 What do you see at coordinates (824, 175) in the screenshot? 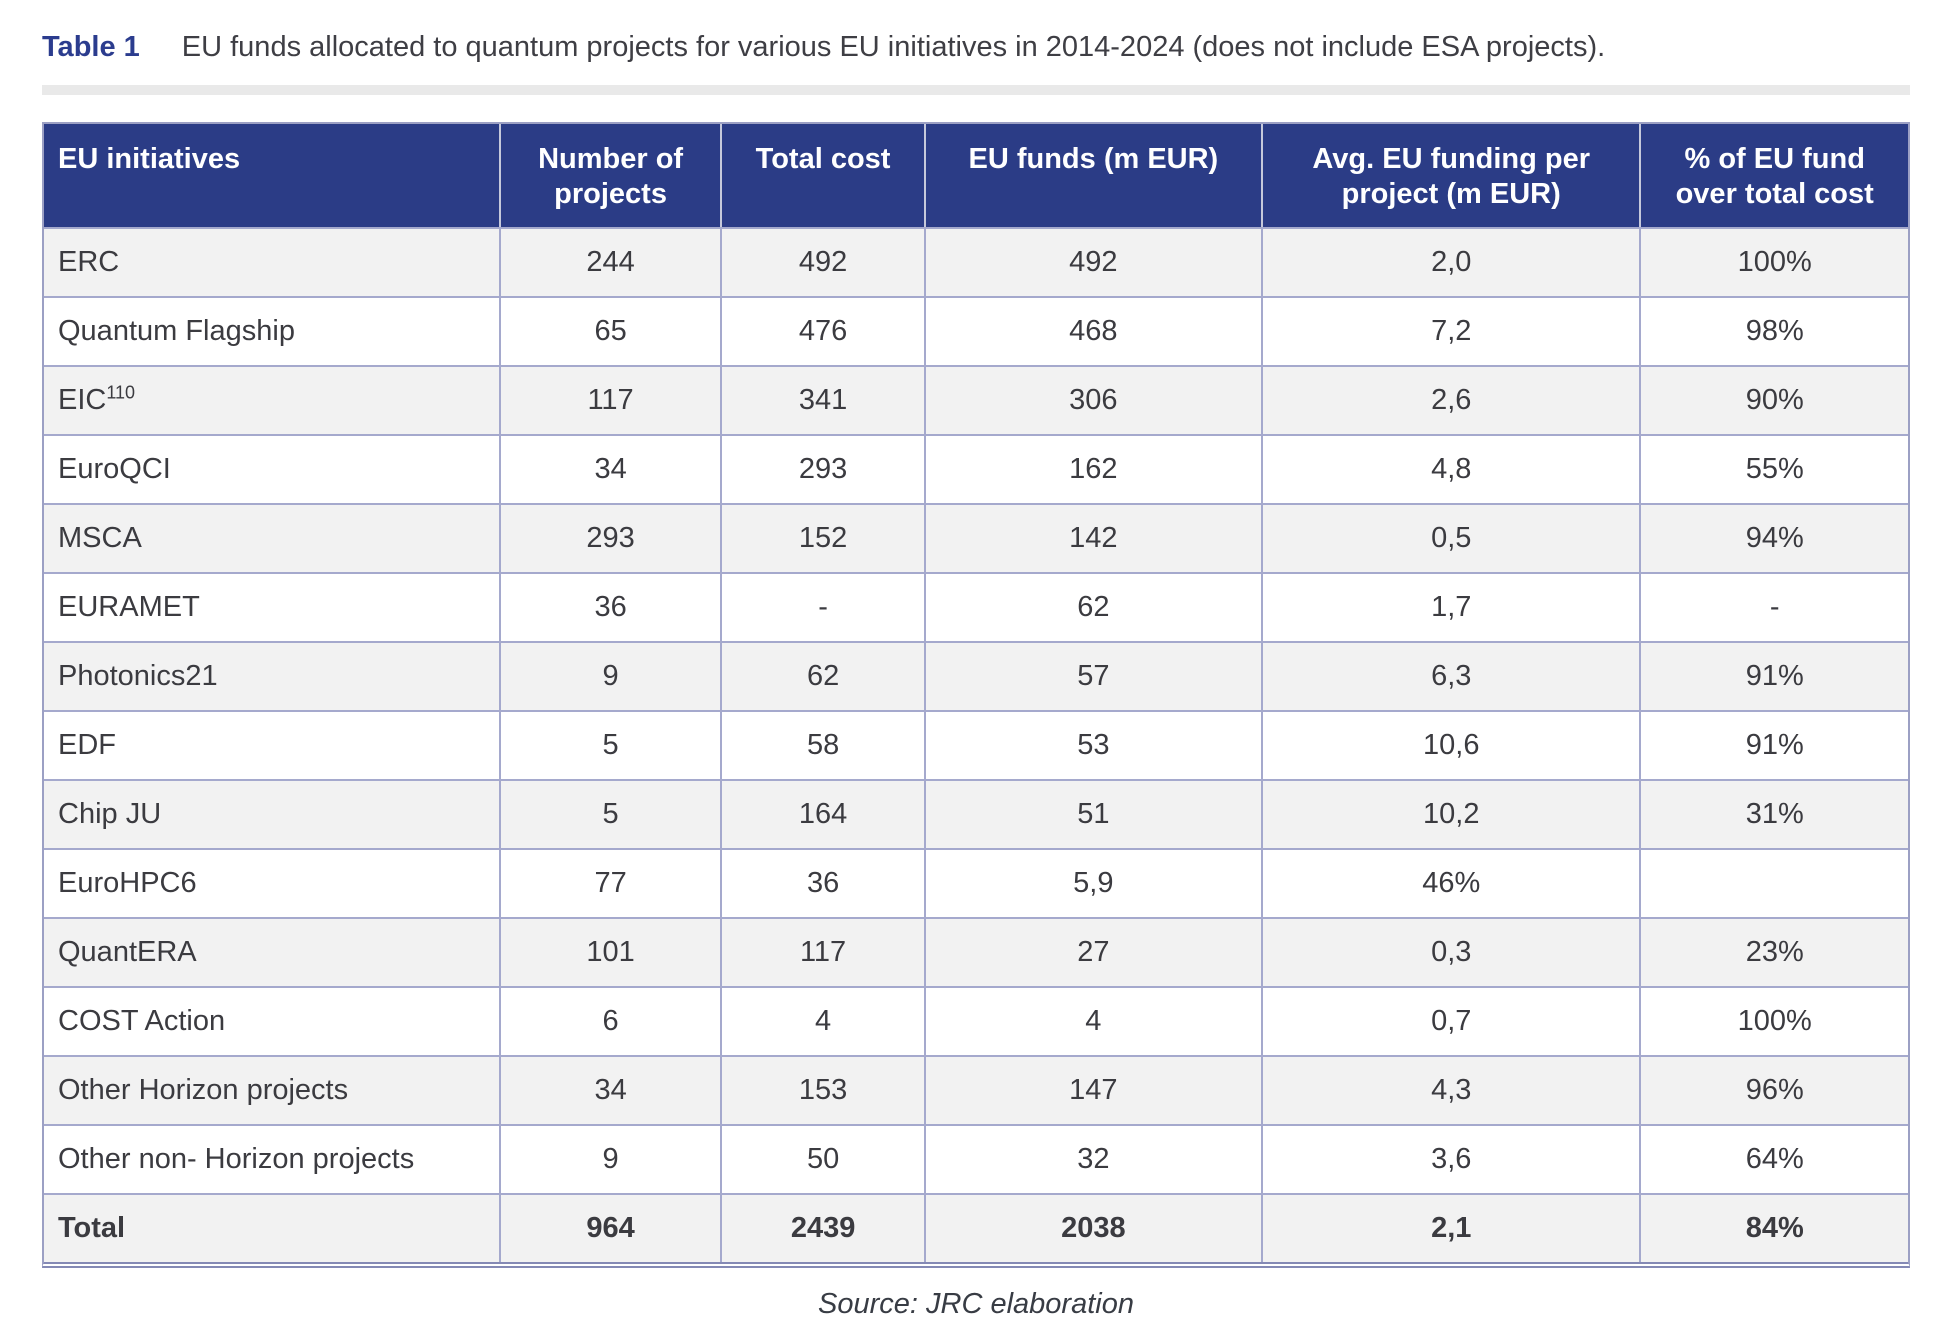
I see `column-header-total-cost: Total cost` at bounding box center [824, 175].